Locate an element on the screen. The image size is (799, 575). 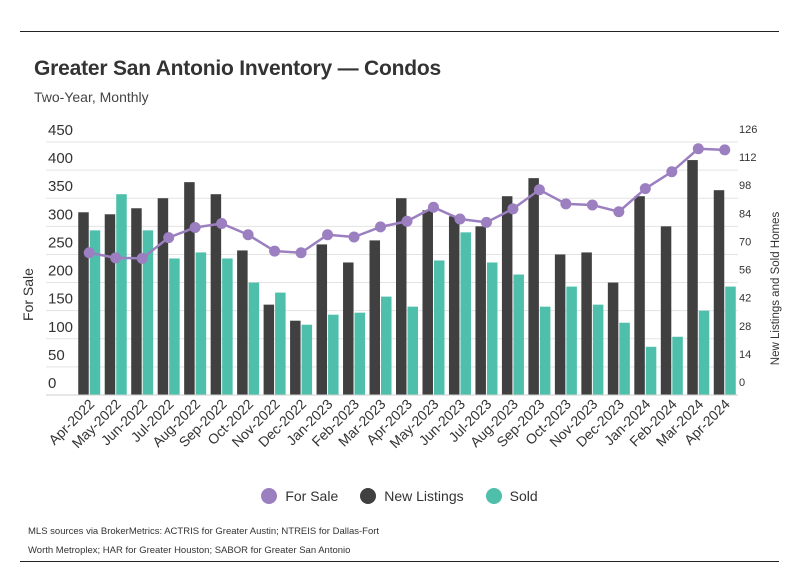
legend-label-new-listings: New Listings is located at coordinates (424, 496).